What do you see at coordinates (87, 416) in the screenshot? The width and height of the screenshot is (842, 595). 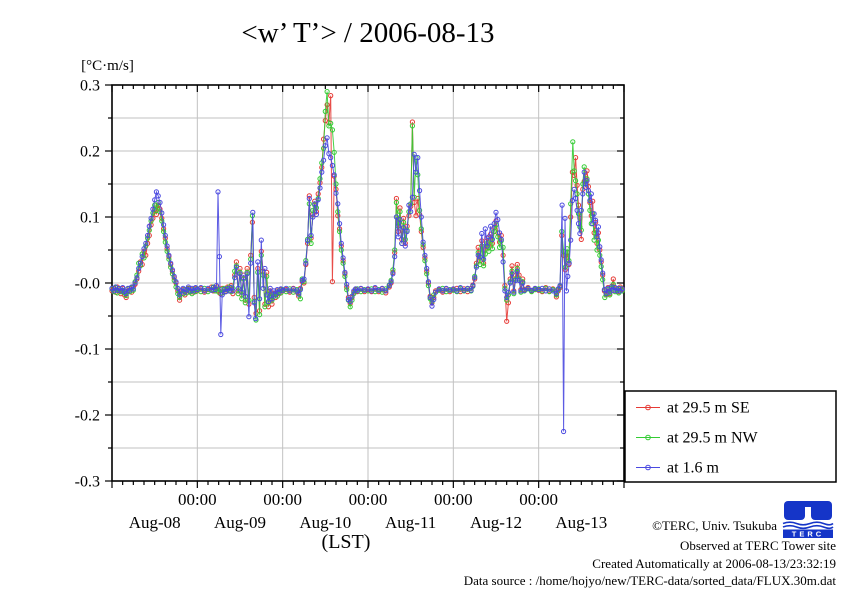 I see `y-tick-label: -0.2` at bounding box center [87, 416].